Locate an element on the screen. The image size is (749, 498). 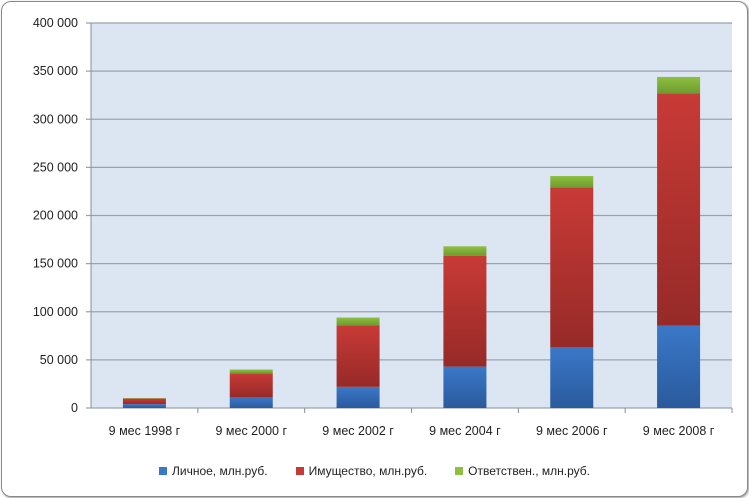
y-tick-label: 250 000 is located at coordinates (55, 167).